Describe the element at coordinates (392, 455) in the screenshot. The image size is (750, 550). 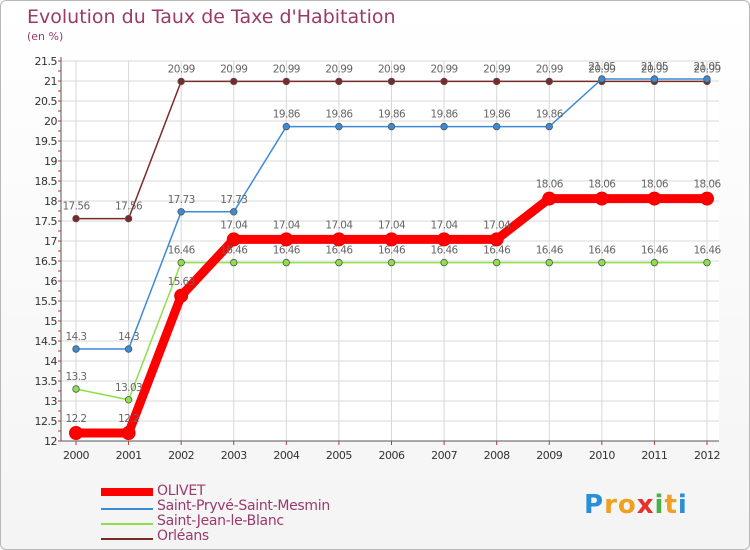
I see `x-tick-label: 2006` at that location.